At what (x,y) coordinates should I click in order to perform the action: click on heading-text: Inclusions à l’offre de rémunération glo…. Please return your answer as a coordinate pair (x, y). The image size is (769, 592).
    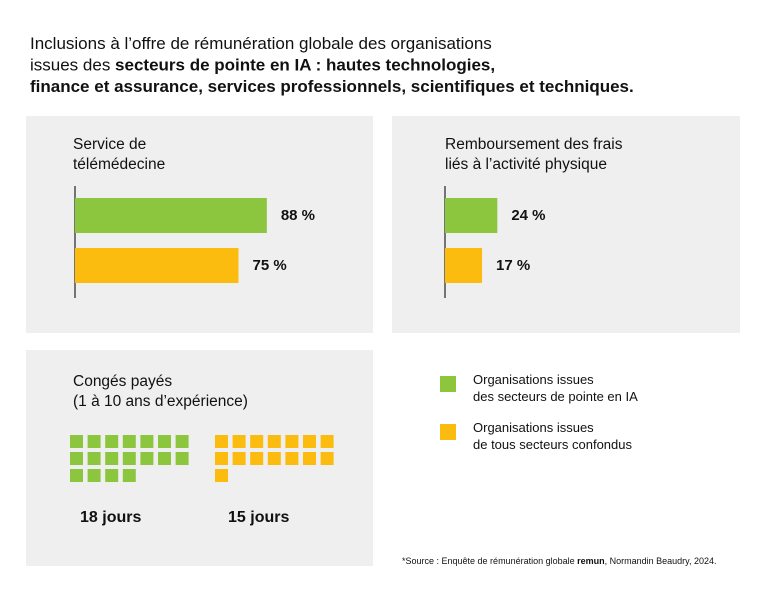
    Looking at the image, I should click on (261, 43).